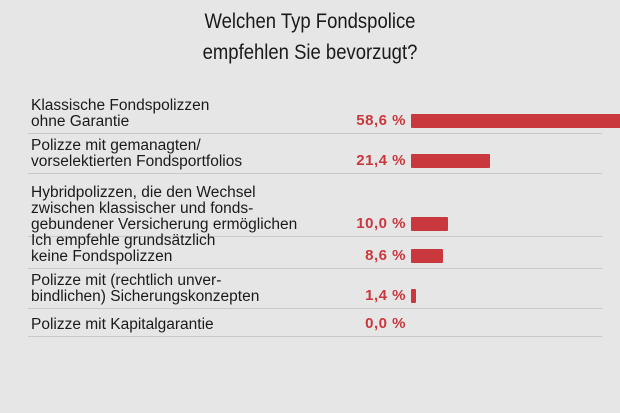 This screenshot has width=620, height=413. I want to click on value-label: 21,4 %, so click(381, 160).